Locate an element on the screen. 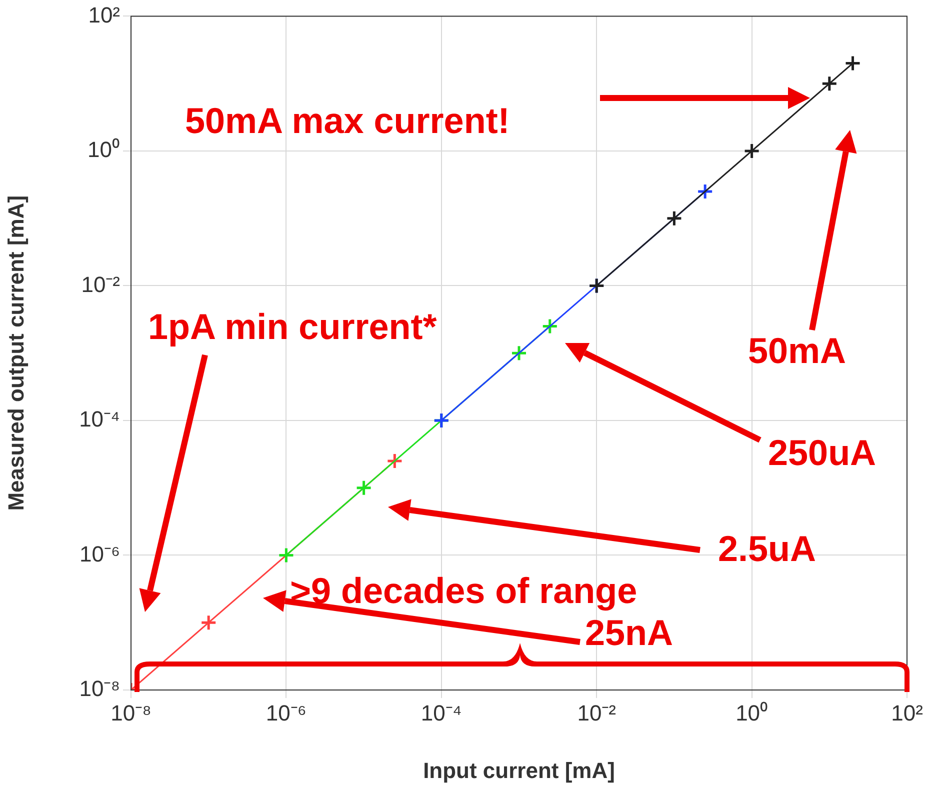 The image size is (941, 789). annotation: 50mA is located at coordinates (797, 351).